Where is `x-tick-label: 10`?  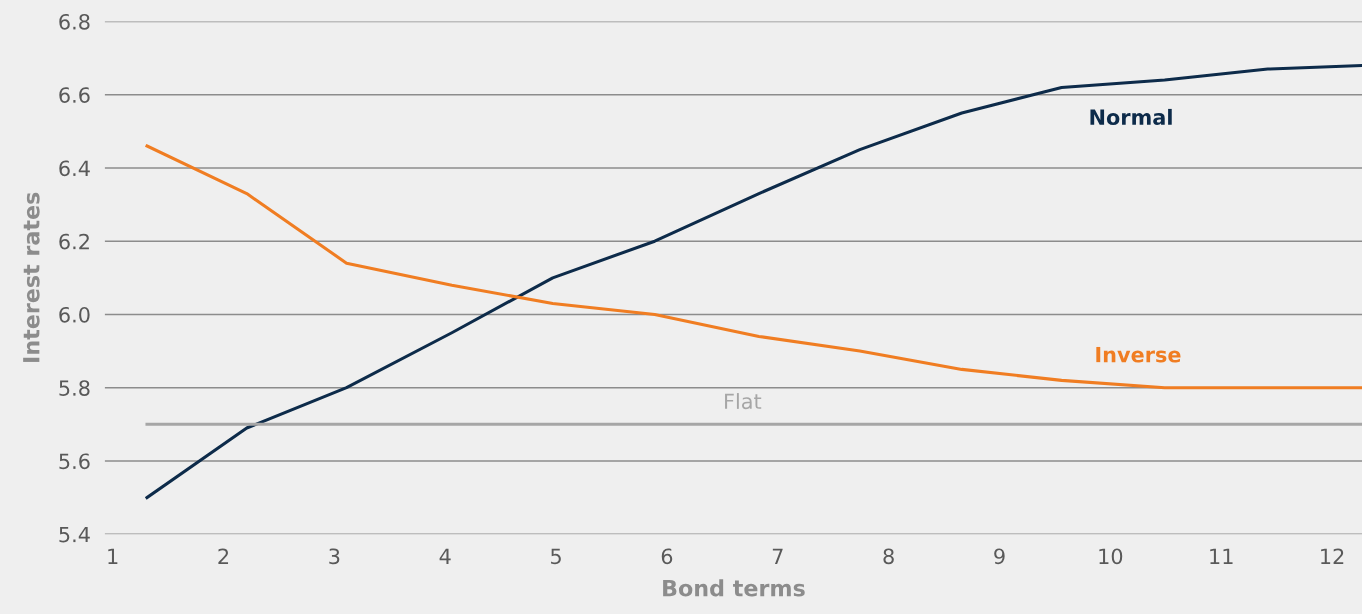 x-tick-label: 10 is located at coordinates (1111, 556).